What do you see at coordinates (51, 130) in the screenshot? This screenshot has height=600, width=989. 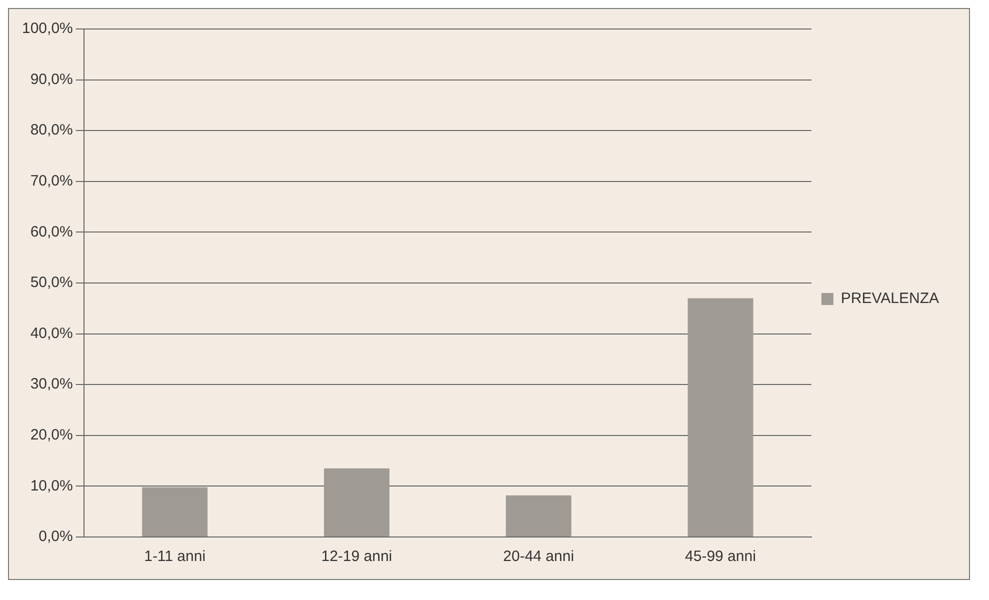 I see `y-tick-label: 80,0%` at bounding box center [51, 130].